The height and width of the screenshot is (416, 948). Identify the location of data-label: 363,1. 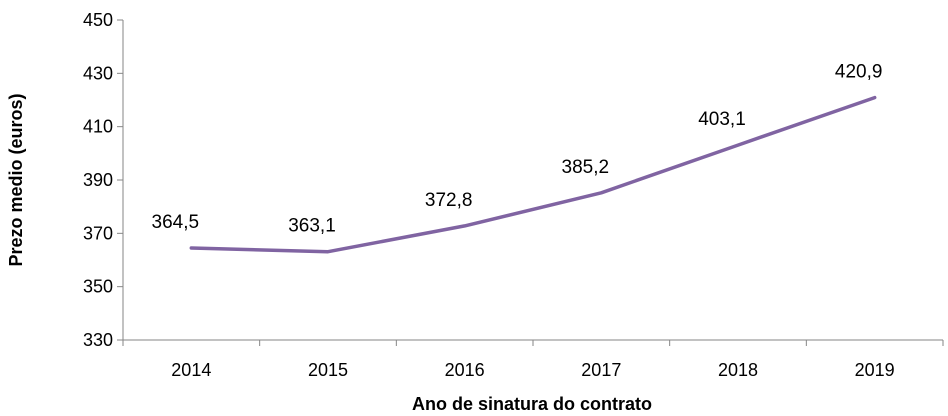
(312, 226).